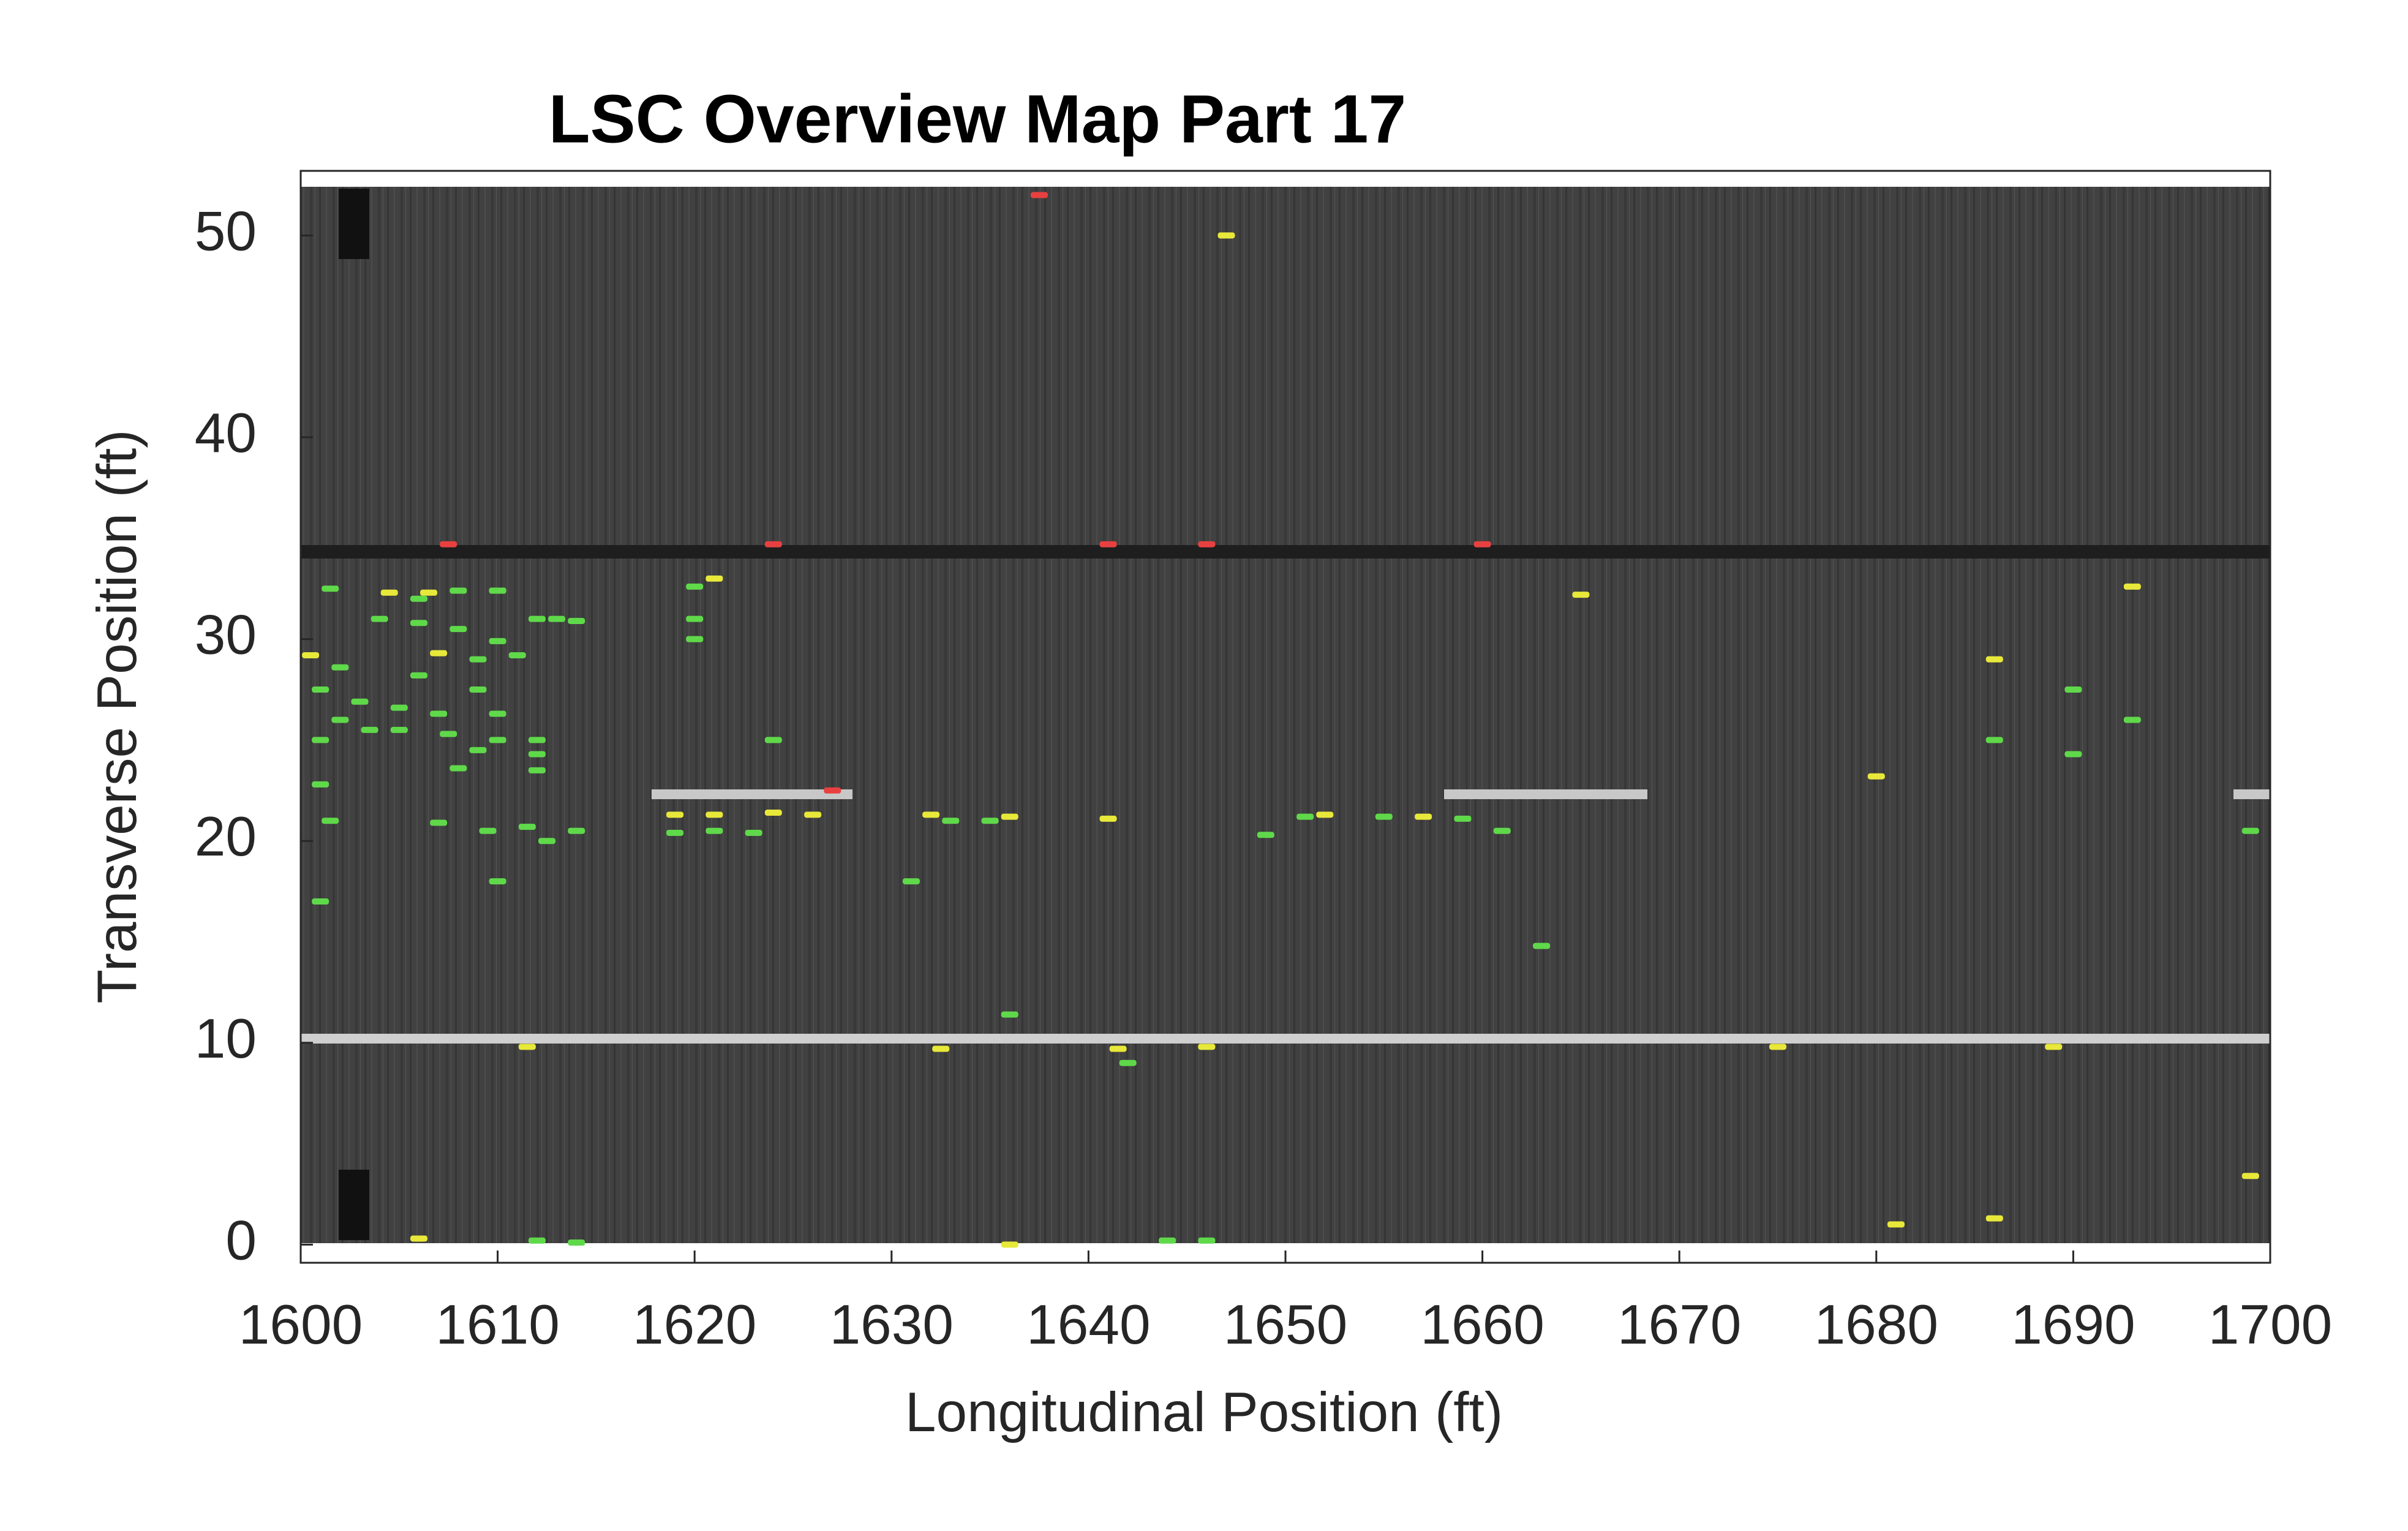 Image resolution: width=2408 pixels, height=1531 pixels. What do you see at coordinates (117, 716) in the screenshot?
I see `y-axis-label: Transverse Position (ft)` at bounding box center [117, 716].